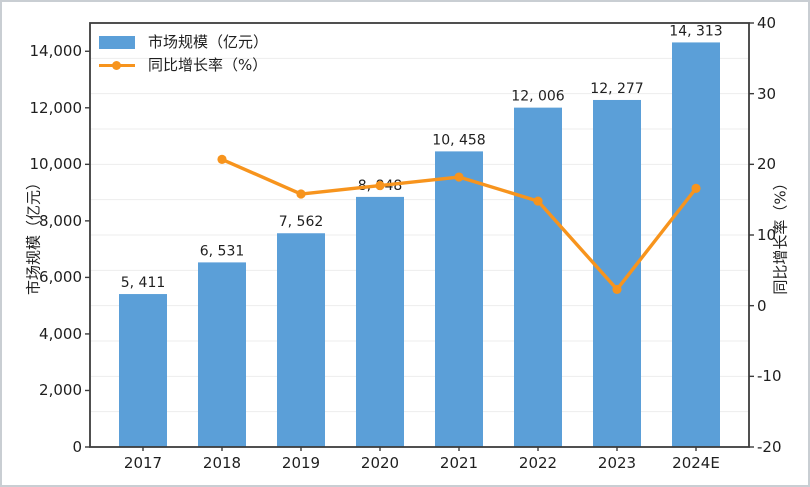 This screenshot has height=487, width=810. I want to click on legend-item-growth-rate: 同比增长率（%）, so click(183, 65).